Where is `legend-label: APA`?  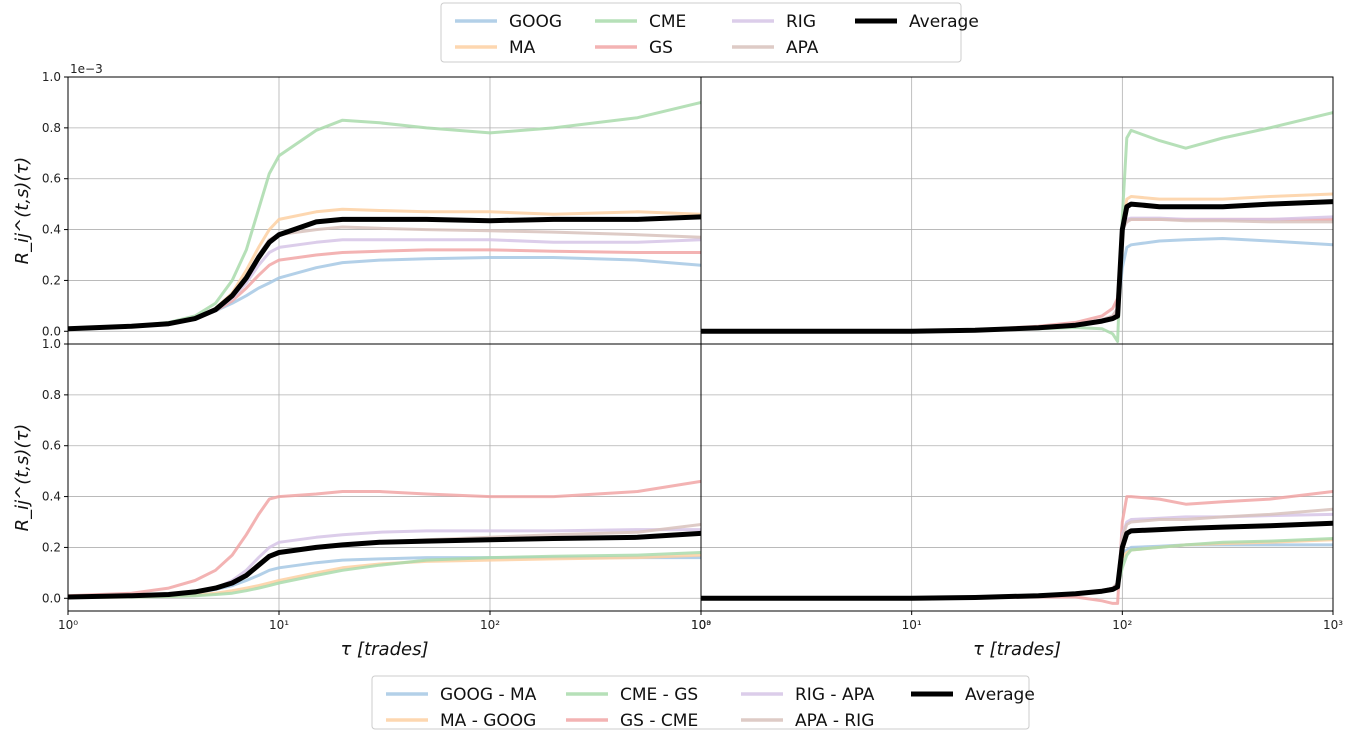 legend-label: APA is located at coordinates (802, 48).